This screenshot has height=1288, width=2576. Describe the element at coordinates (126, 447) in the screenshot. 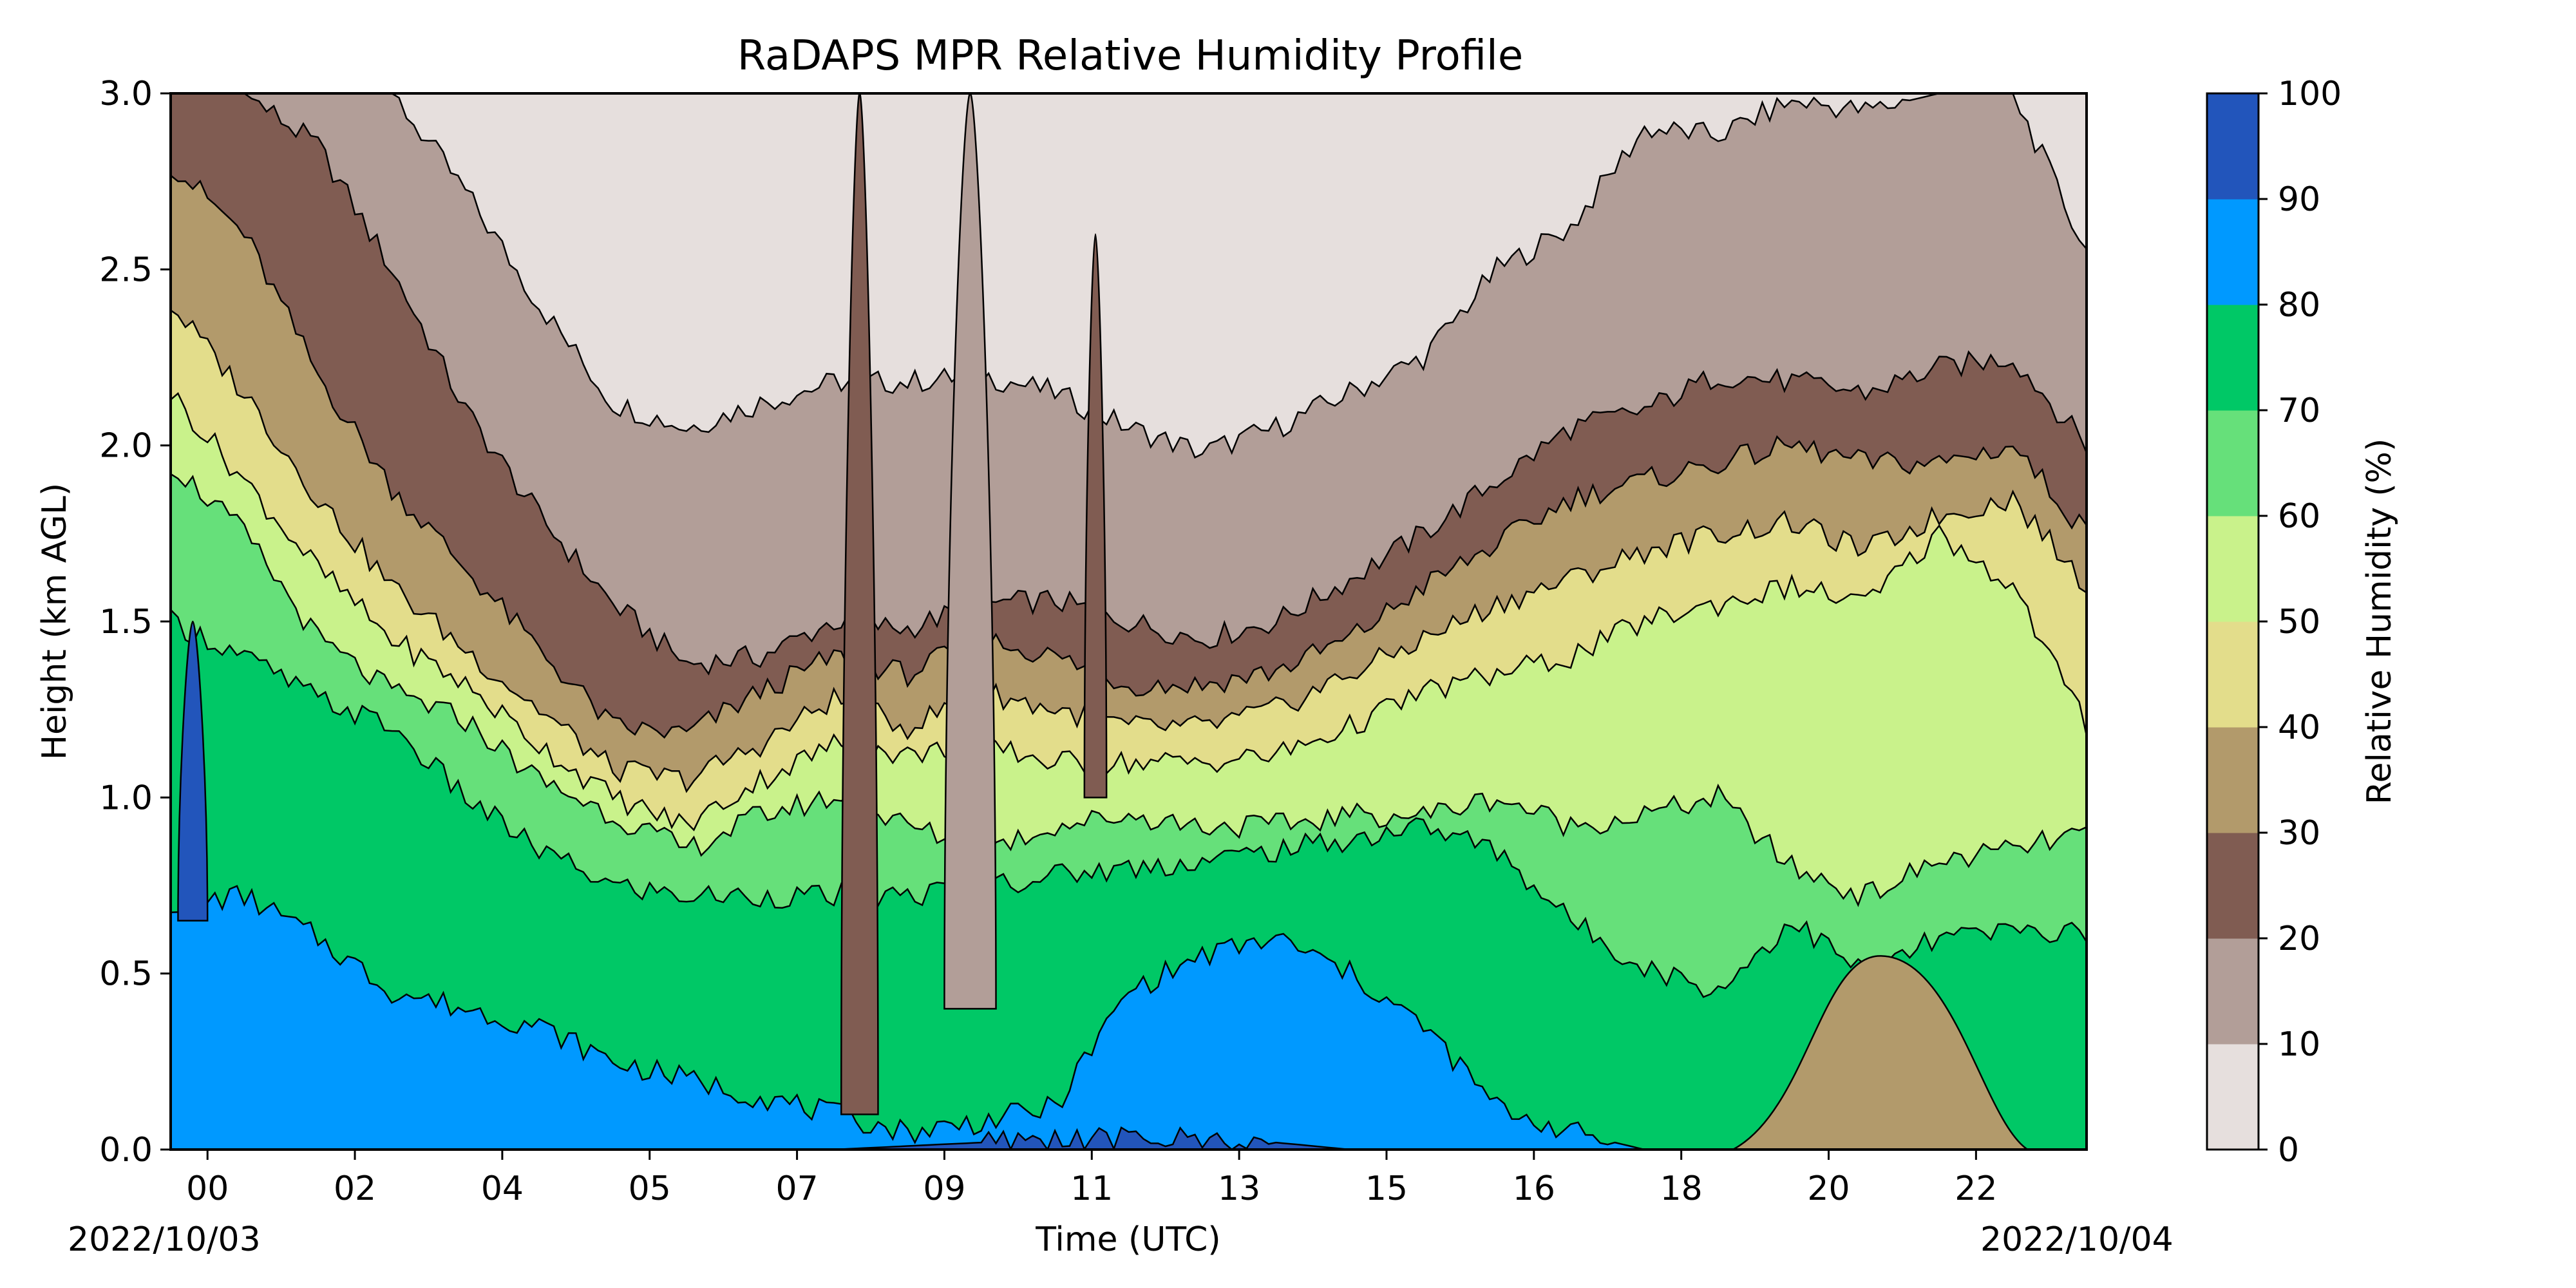

I see `y-tick-label: 2.0` at that location.